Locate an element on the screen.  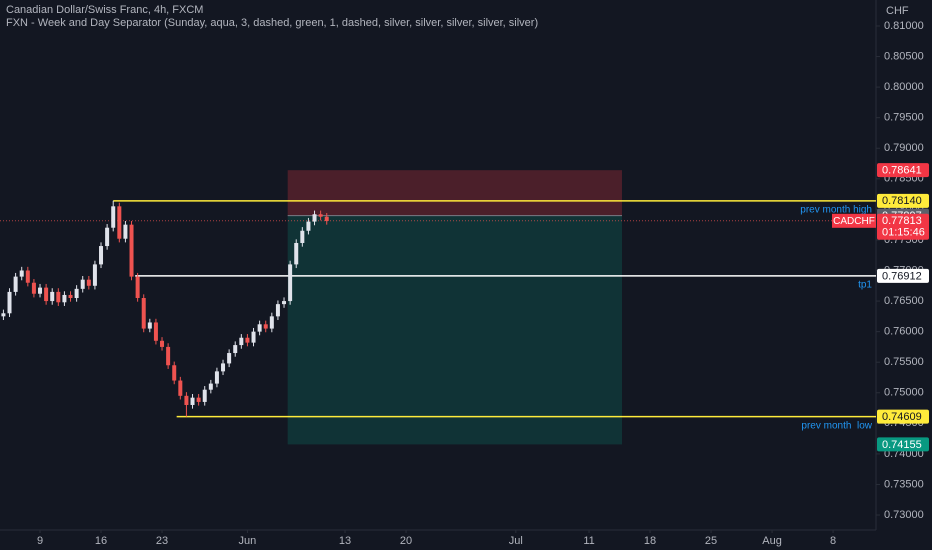
y-axis-label: CHF is located at coordinates (897, 11).